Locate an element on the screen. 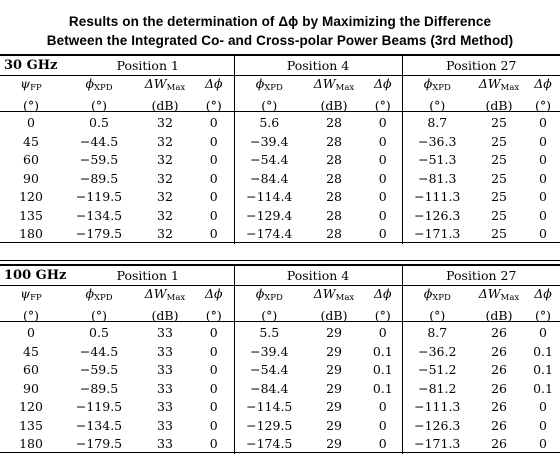 Image resolution: width=560 pixels, height=470 pixels. table-cell: −126.3 is located at coordinates (437, 215).